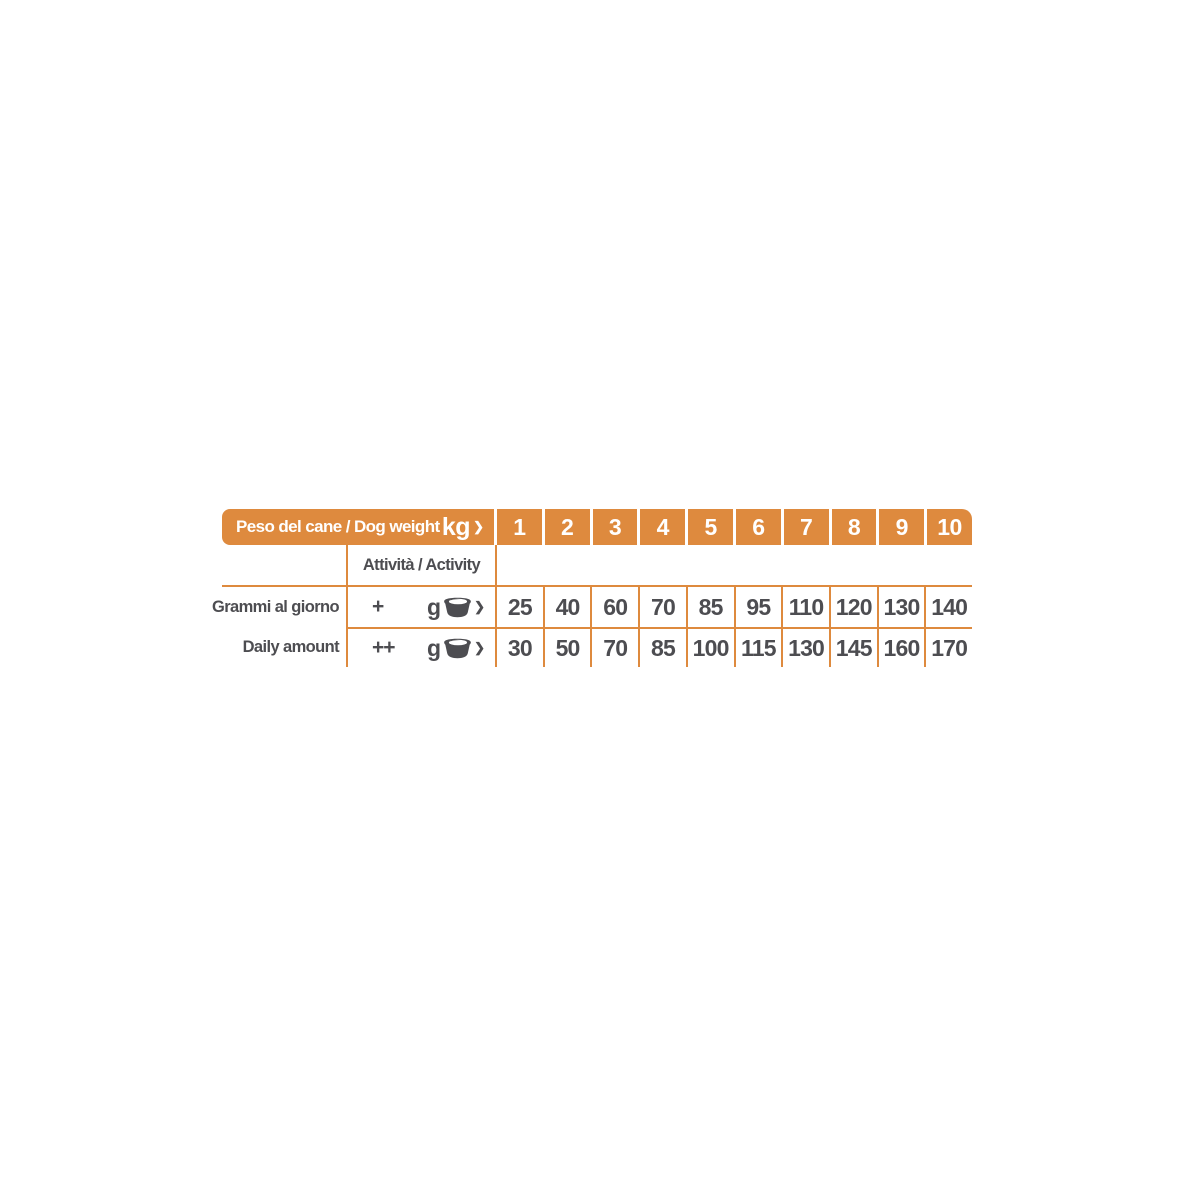  Describe the element at coordinates (757, 647) in the screenshot. I see `value-cell: 115` at that location.